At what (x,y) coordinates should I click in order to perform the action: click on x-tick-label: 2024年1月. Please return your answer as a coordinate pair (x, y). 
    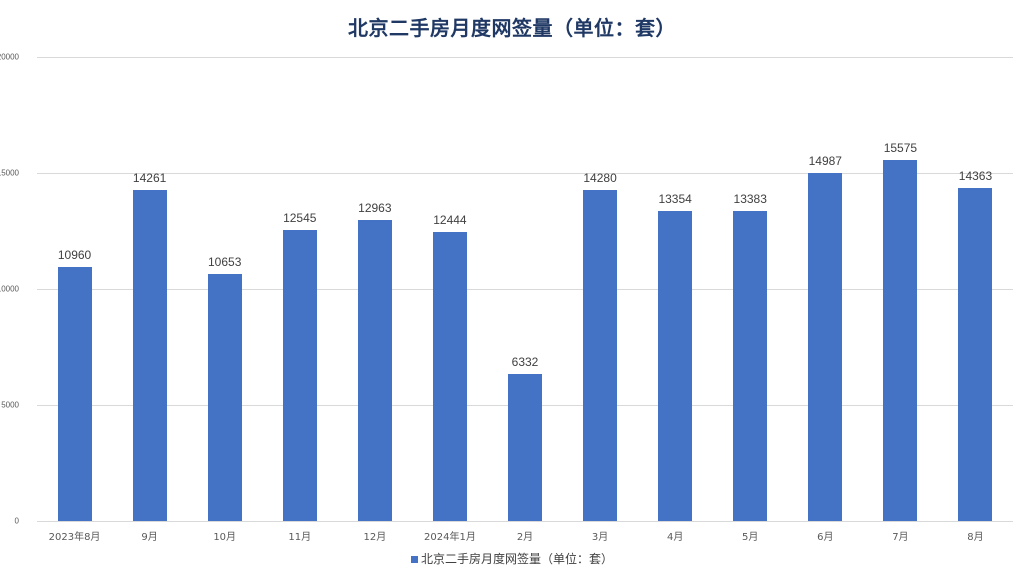
    Looking at the image, I should click on (450, 537).